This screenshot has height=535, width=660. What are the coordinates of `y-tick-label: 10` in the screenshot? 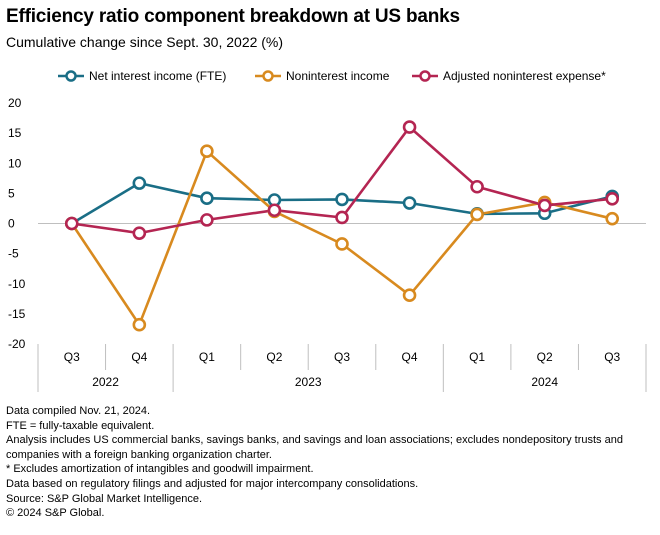 It's located at (15, 163).